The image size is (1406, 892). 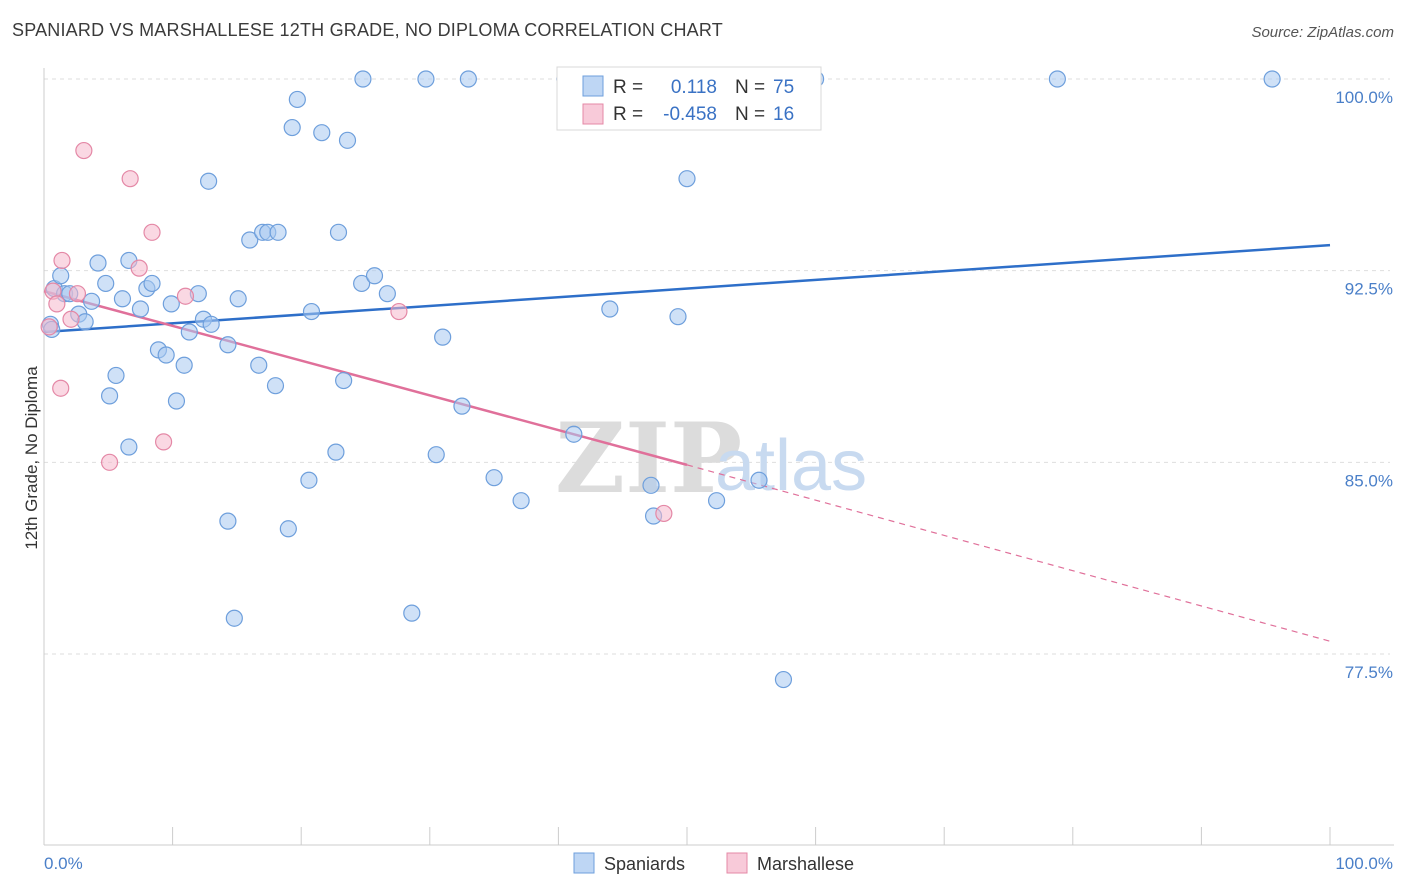 I want to click on legend-n-value-marshallese: 16, so click(x=783, y=114).